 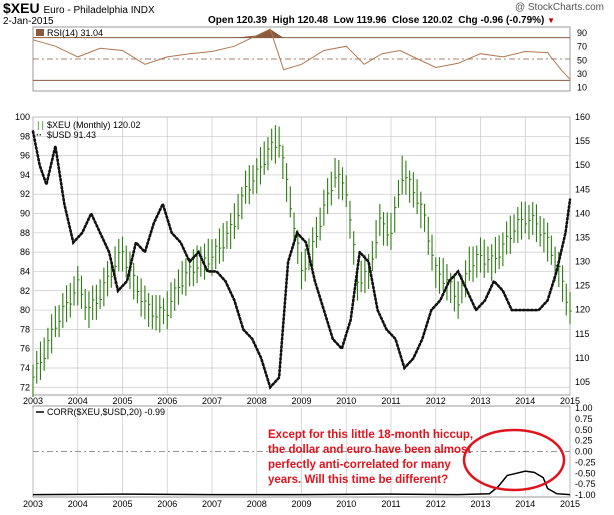 I want to click on price-left-tick-label: 86, so click(x=25, y=252).